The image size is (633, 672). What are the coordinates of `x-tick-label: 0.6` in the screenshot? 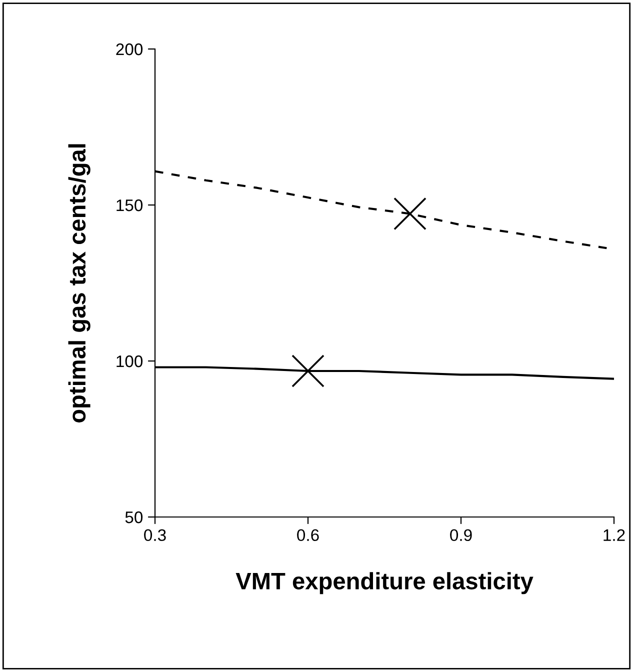 It's located at (308, 535).